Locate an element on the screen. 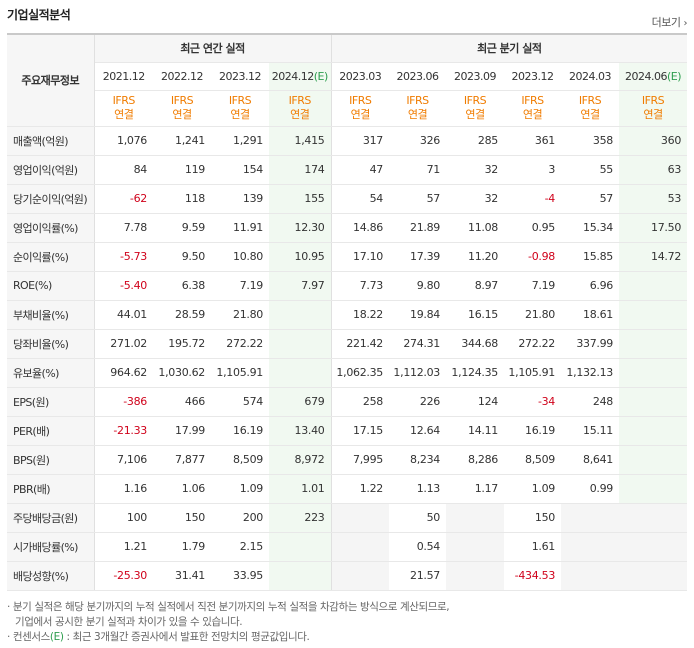 The width and height of the screenshot is (694, 648). table-cell: 47 is located at coordinates (360, 170).